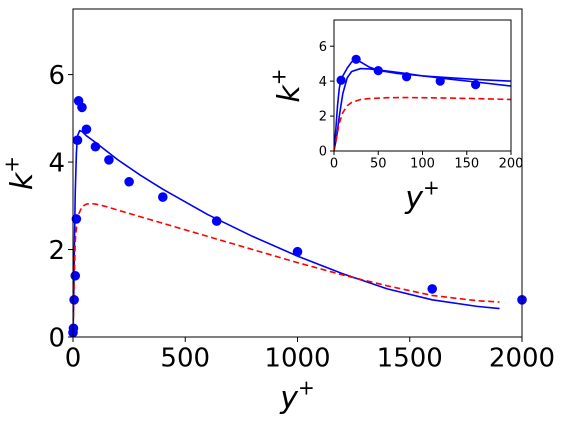  I want to click on inset-x-tick-label: 200, so click(511, 163).